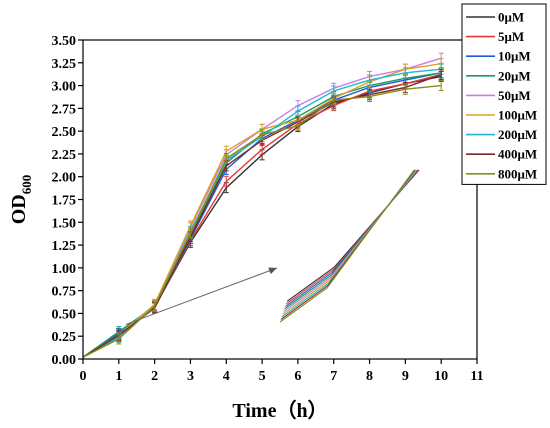 This screenshot has height=428, width=550. What do you see at coordinates (514, 56) in the screenshot?
I see `legend-label: 10μM` at bounding box center [514, 56].